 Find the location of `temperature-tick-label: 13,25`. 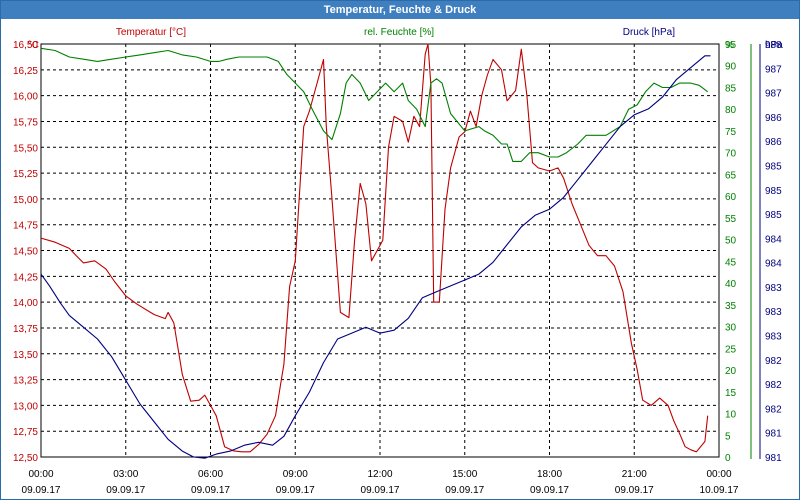

temperature-tick-label: 13,25 is located at coordinates (25, 381).